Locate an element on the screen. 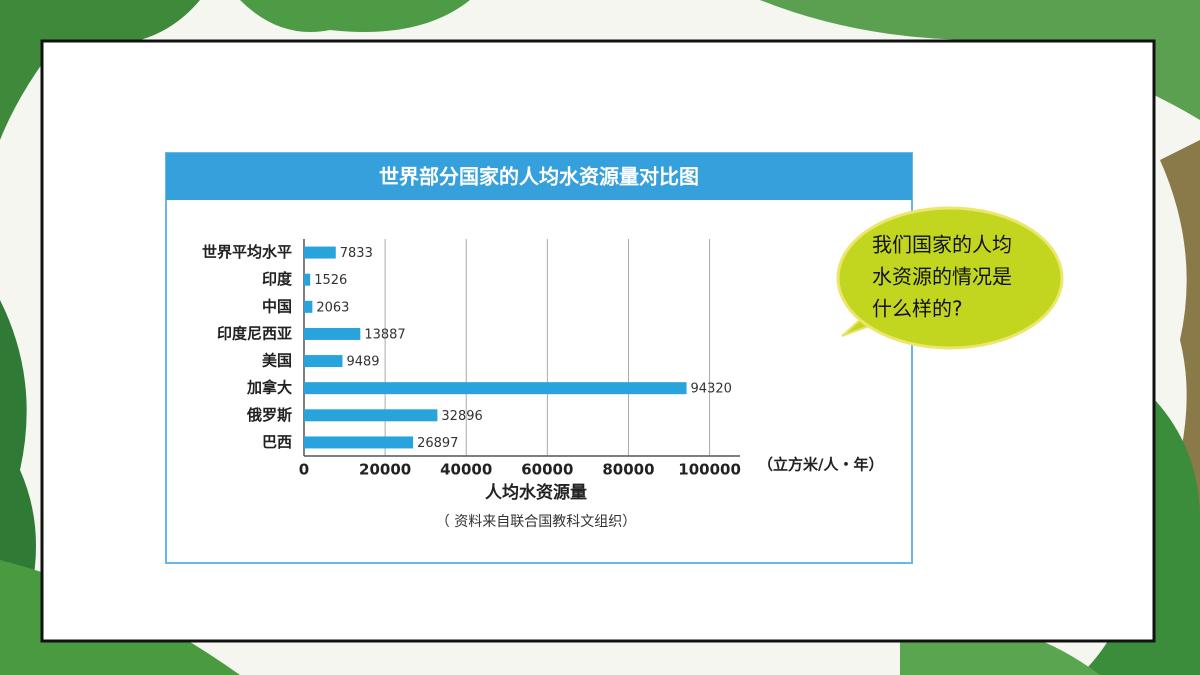 The width and height of the screenshot is (1200, 675). value-label: 32896 is located at coordinates (461, 416).